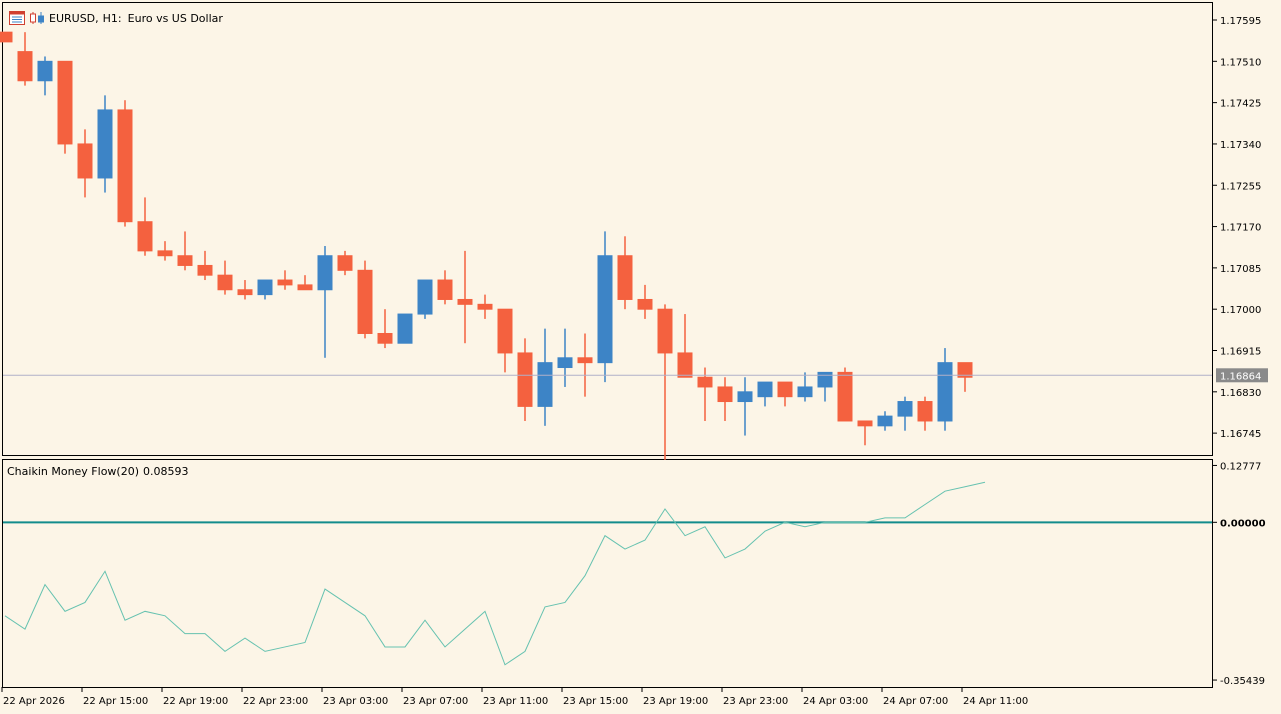 The image size is (1281, 714). Describe the element at coordinates (1240, 186) in the screenshot. I see `price-tick-label: 1.17255` at that location.